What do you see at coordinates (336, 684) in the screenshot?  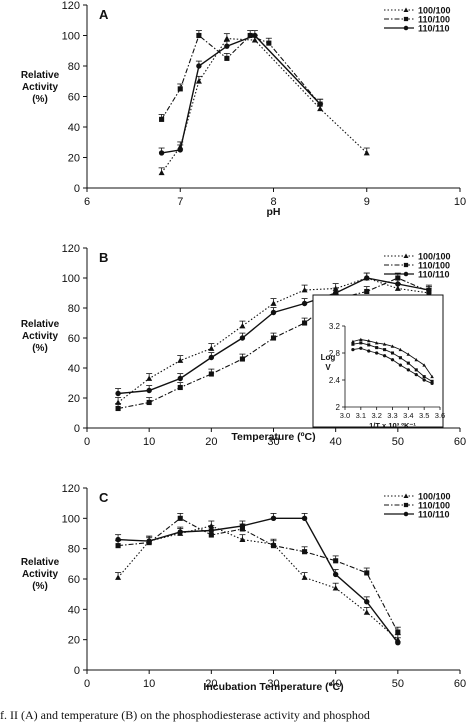 I see `x-tick-label: 40` at bounding box center [336, 684].